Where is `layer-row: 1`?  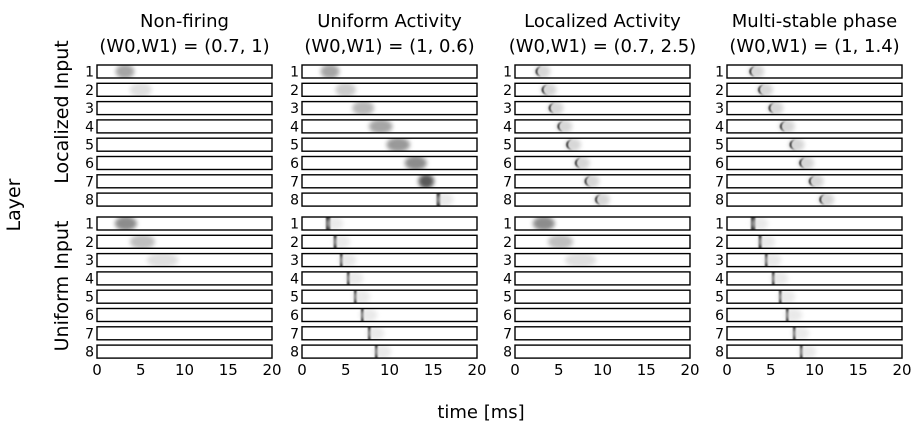
layer-row: 1 is located at coordinates (809, 224).